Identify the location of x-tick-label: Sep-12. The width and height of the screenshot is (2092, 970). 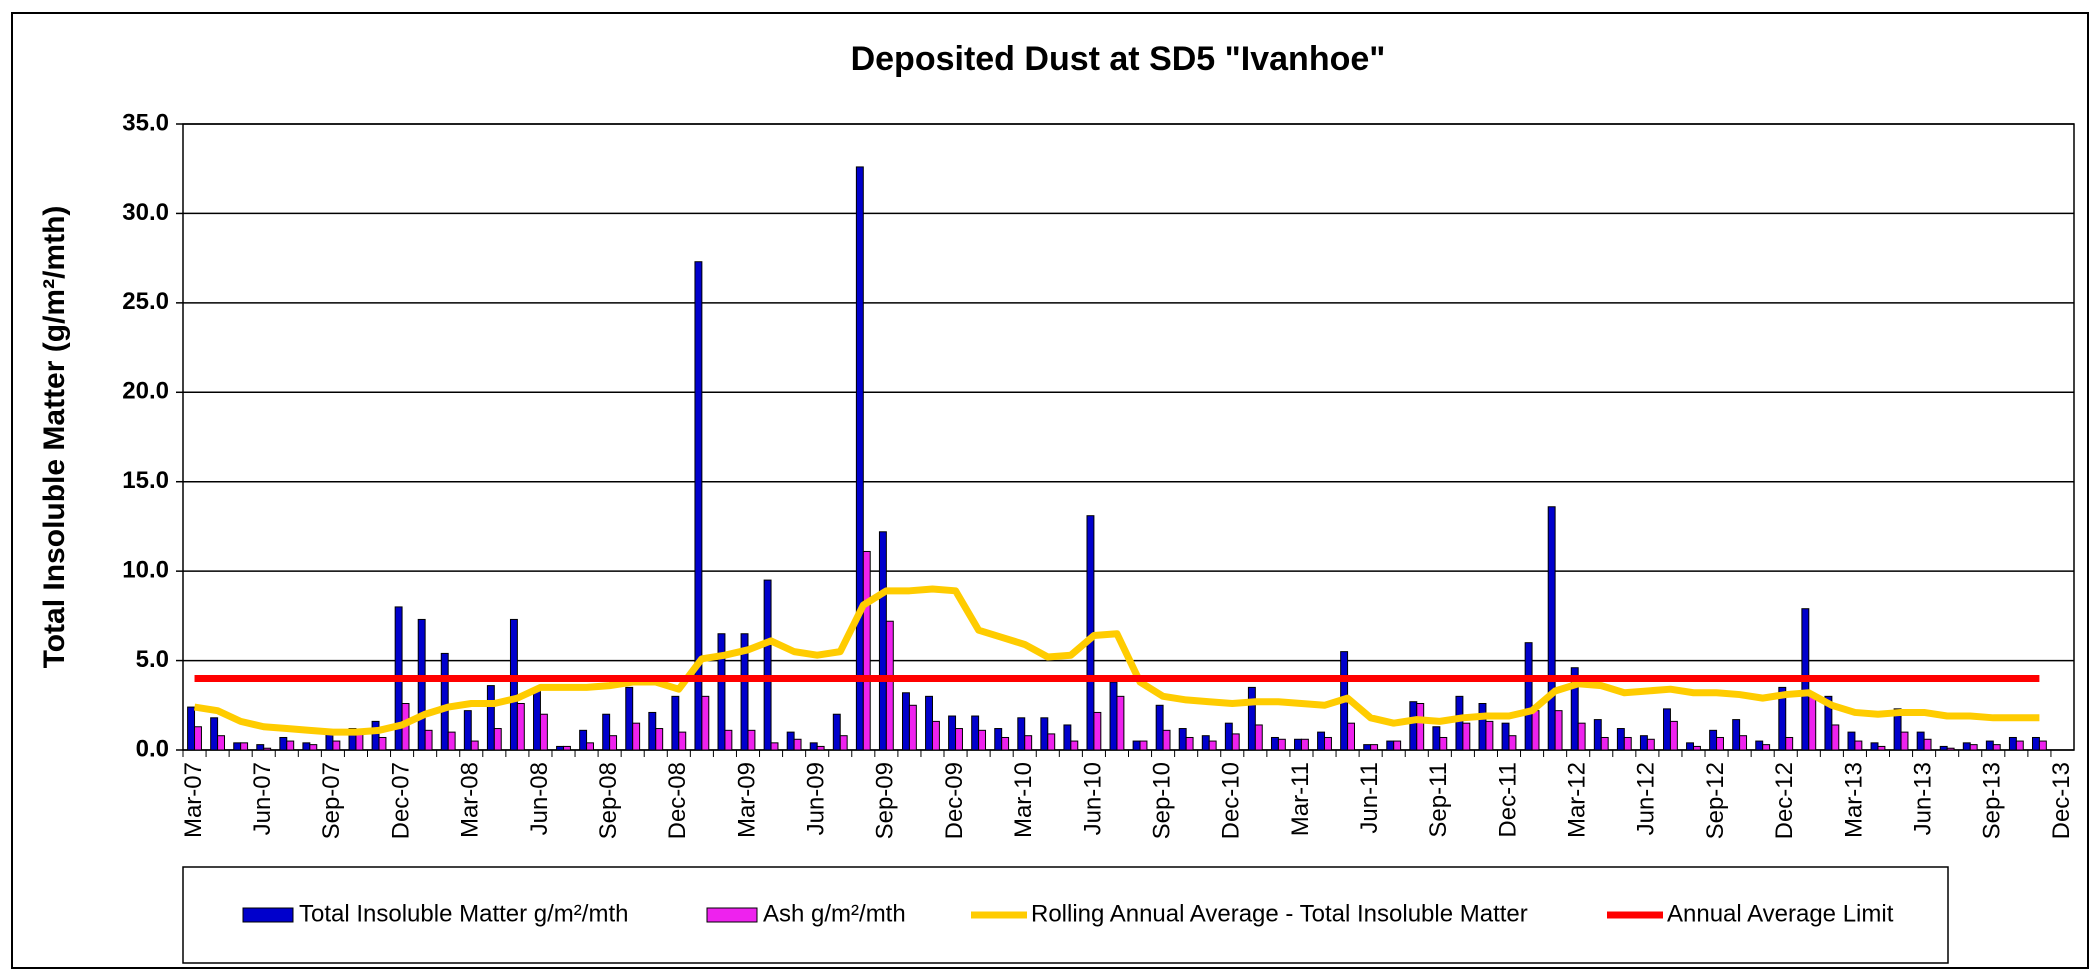
(1715, 800).